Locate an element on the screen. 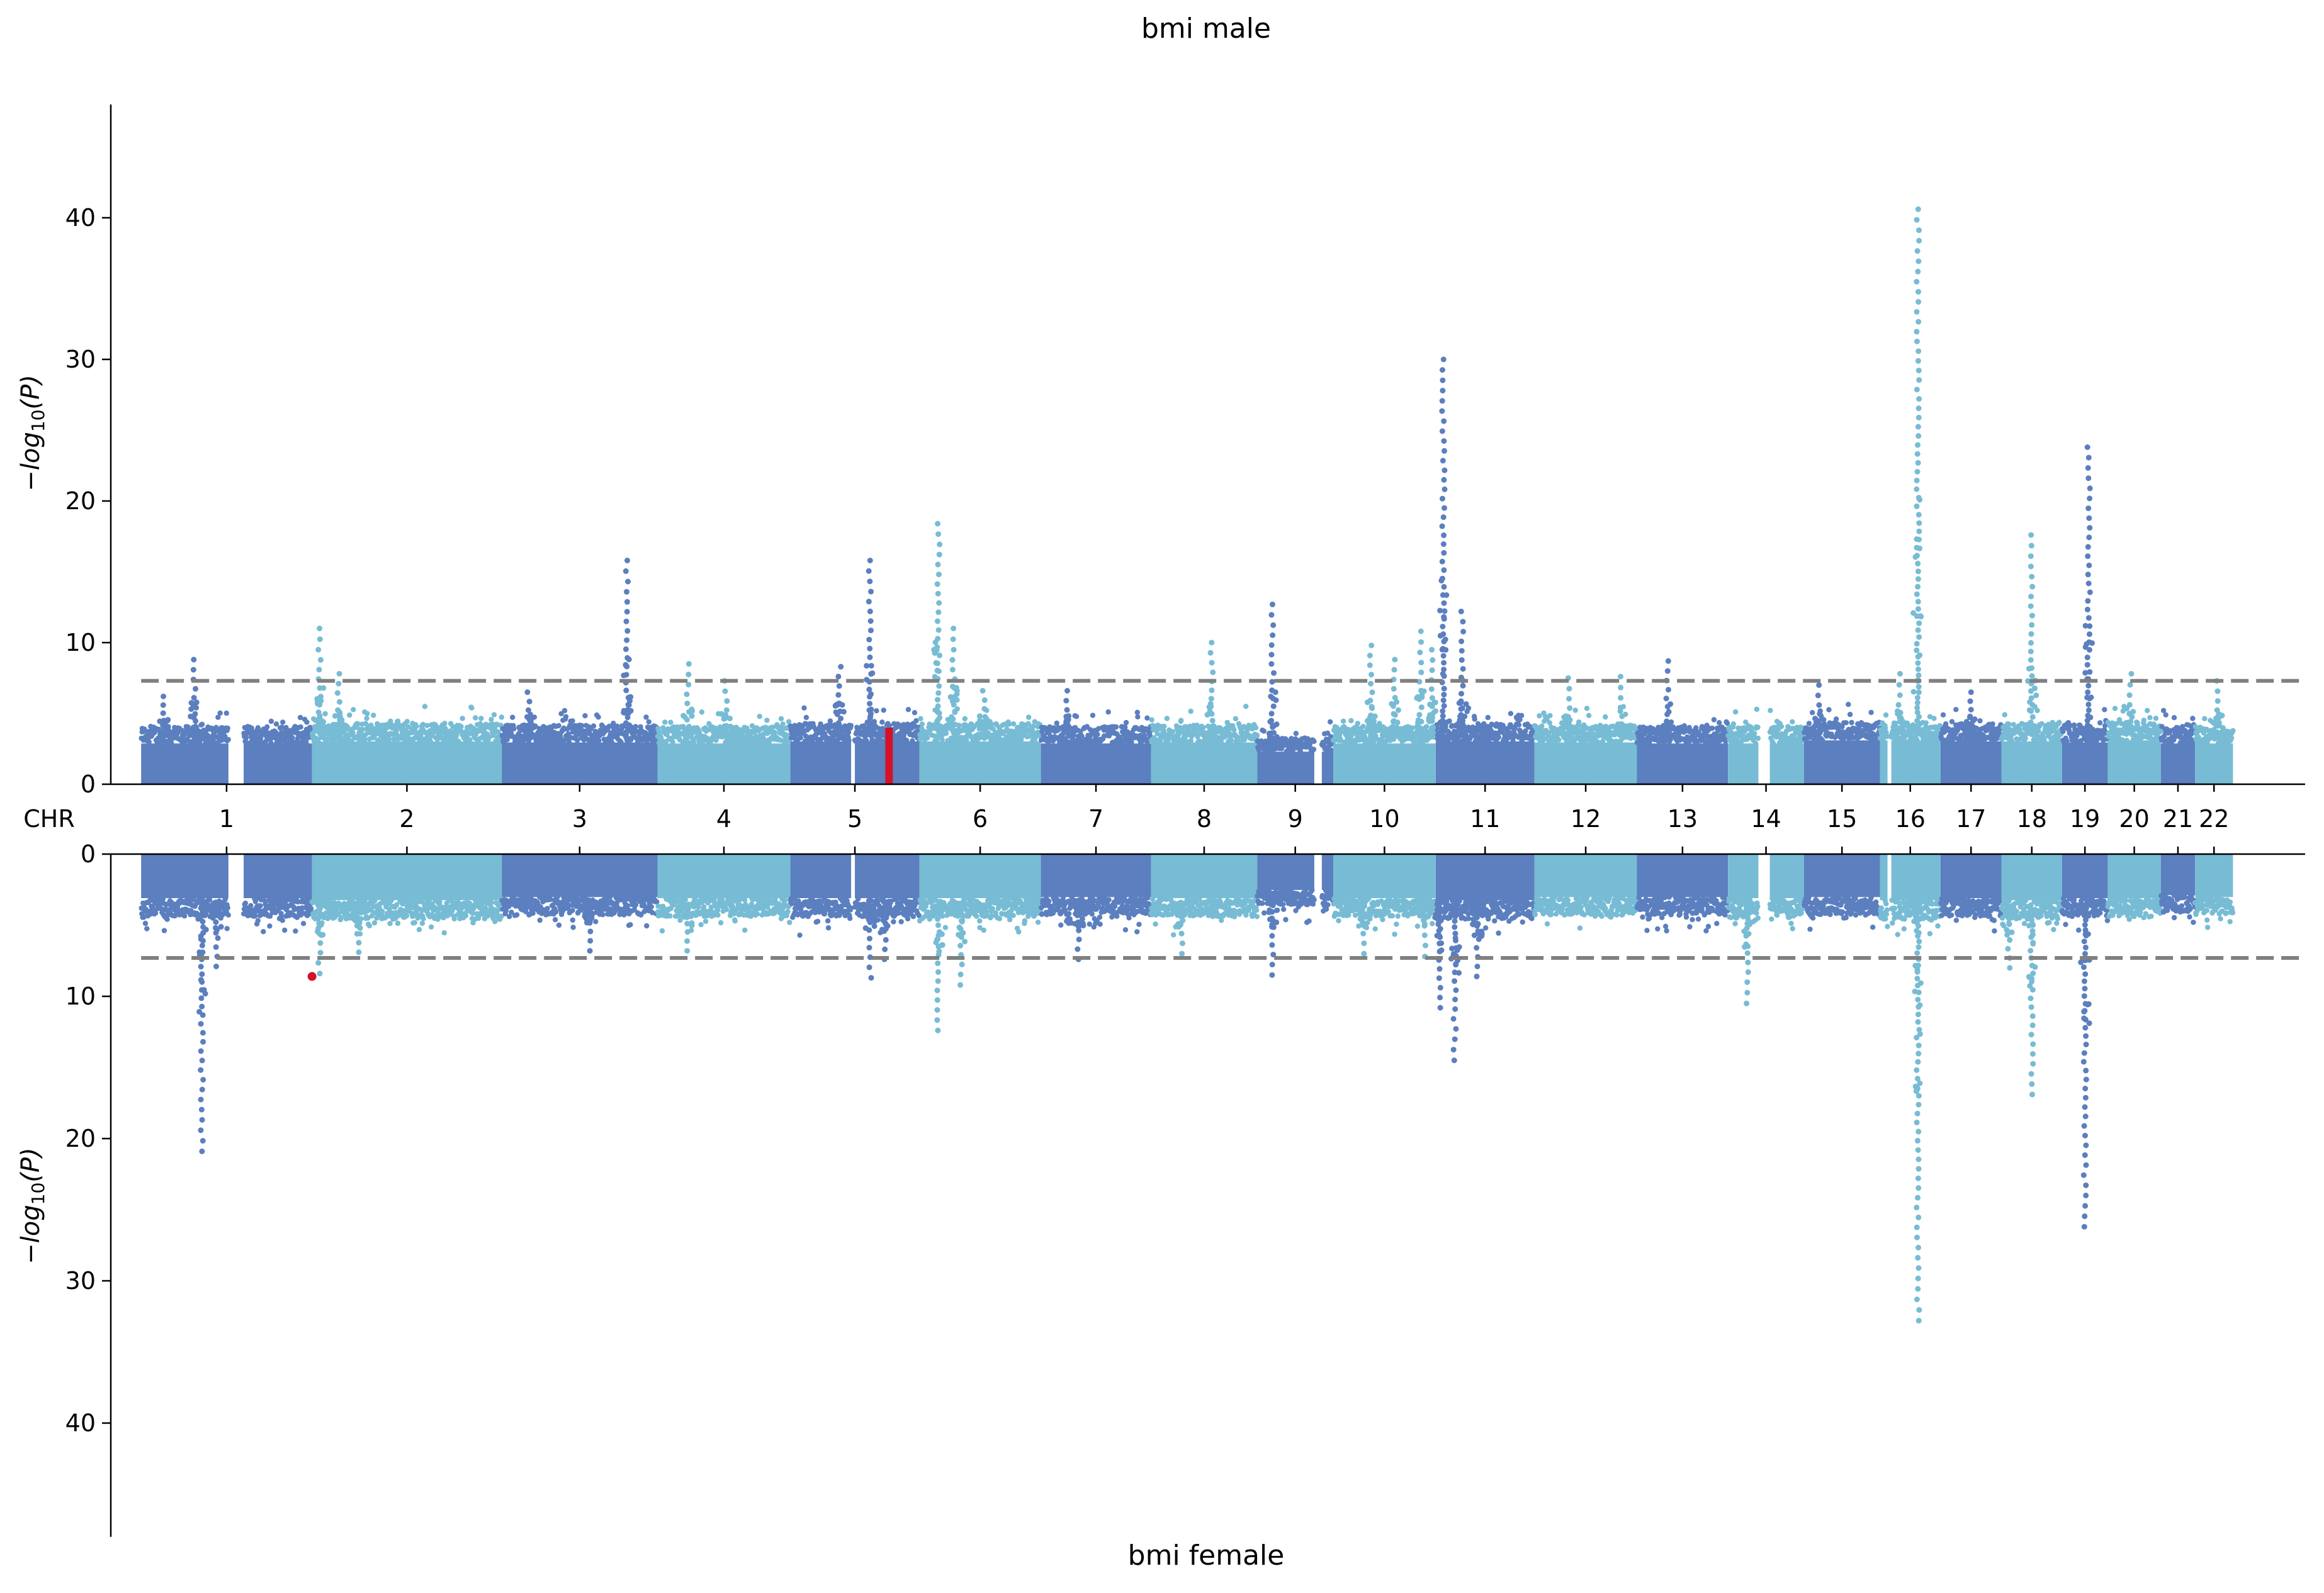  top-chr-21-band is located at coordinates (2178, 763).